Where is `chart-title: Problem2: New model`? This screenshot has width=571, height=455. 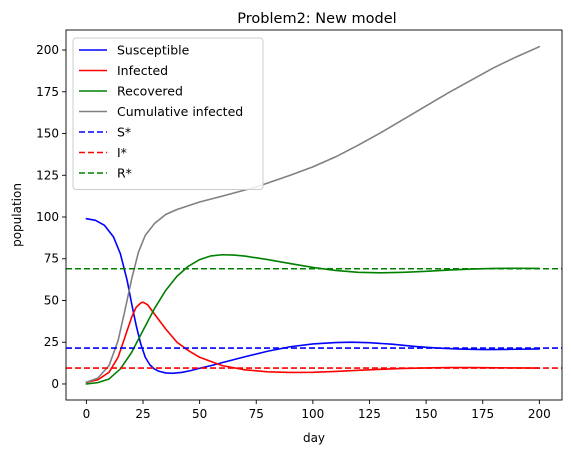 chart-title: Problem2: New model is located at coordinates (316, 19).